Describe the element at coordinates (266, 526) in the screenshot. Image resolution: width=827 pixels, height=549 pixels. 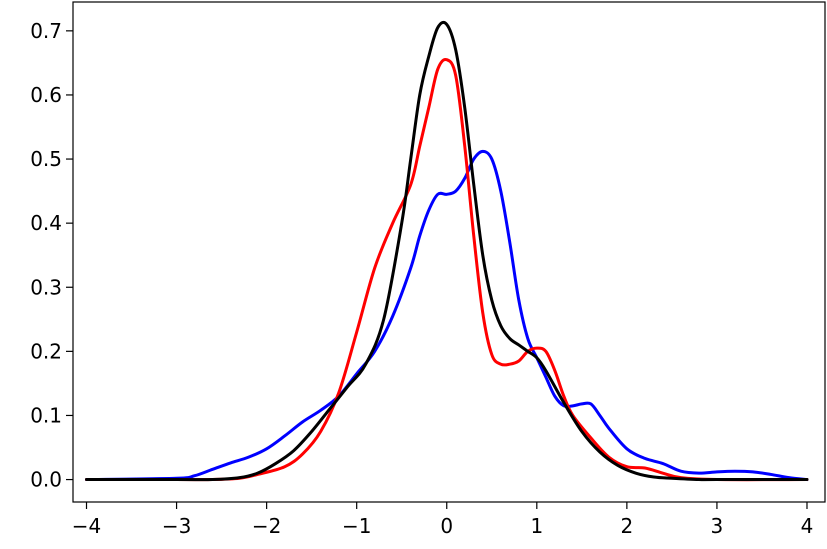
I see `x-tick-label: −2` at that location.